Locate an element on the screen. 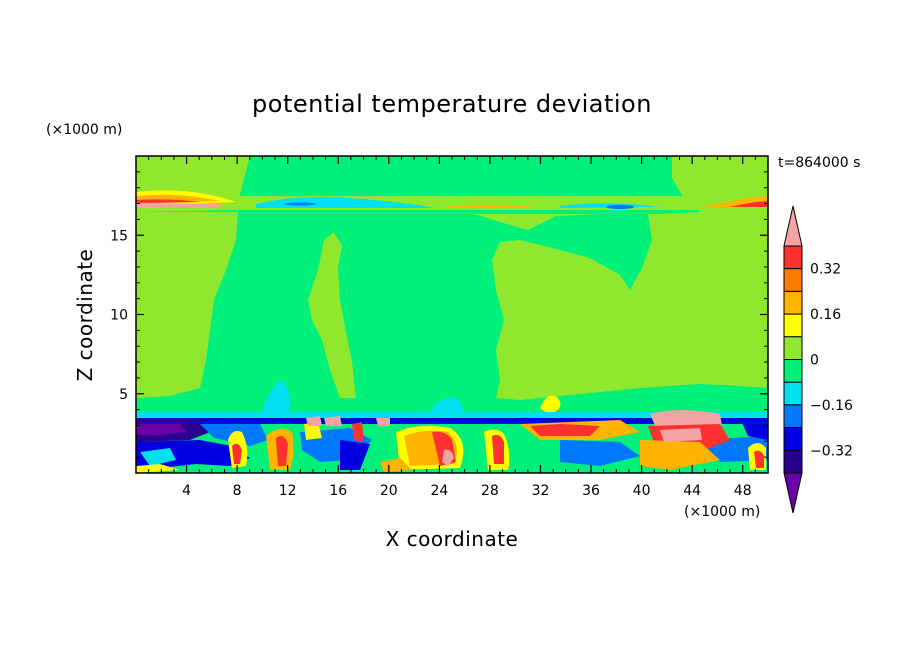 The height and width of the screenshot is (654, 904). x-tick-label: 20 is located at coordinates (389, 491).